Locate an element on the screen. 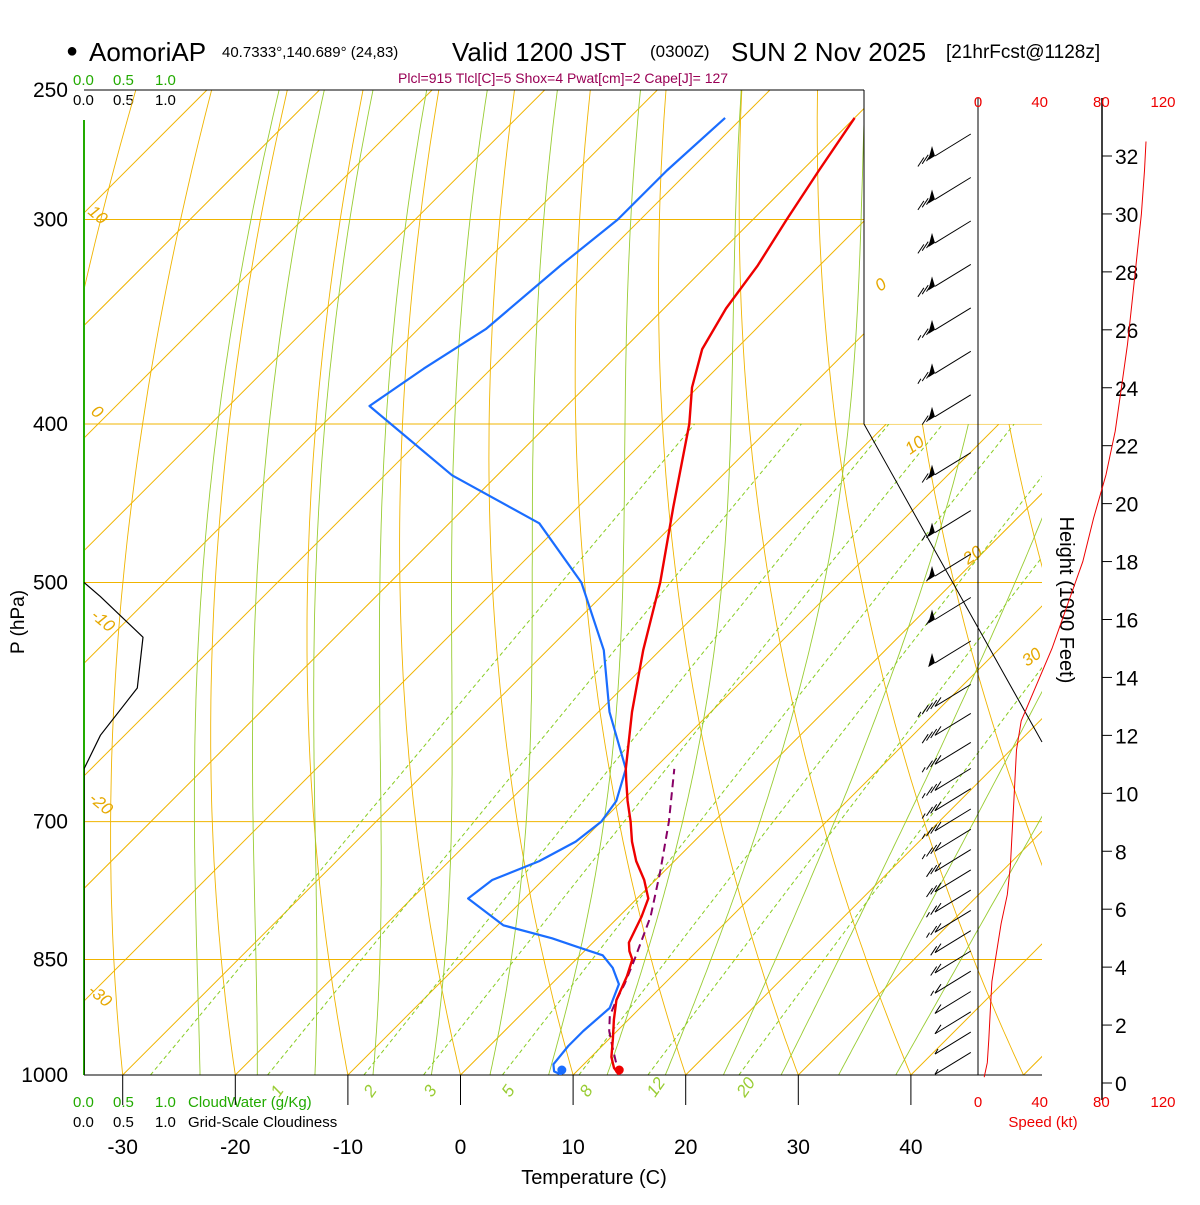 The width and height of the screenshot is (1200, 1205). valid-time: Valid 1200 JST is located at coordinates (539, 52).